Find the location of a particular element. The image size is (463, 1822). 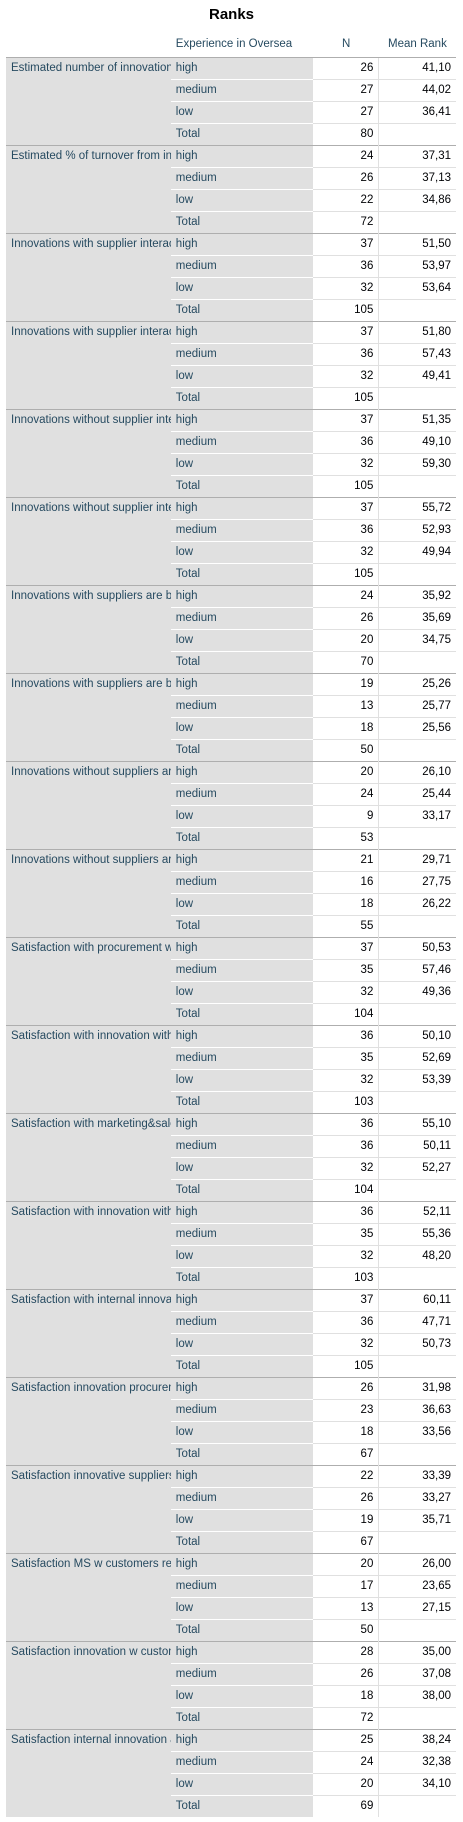

mean-rank-value: 35,71 is located at coordinates (417, 1520).